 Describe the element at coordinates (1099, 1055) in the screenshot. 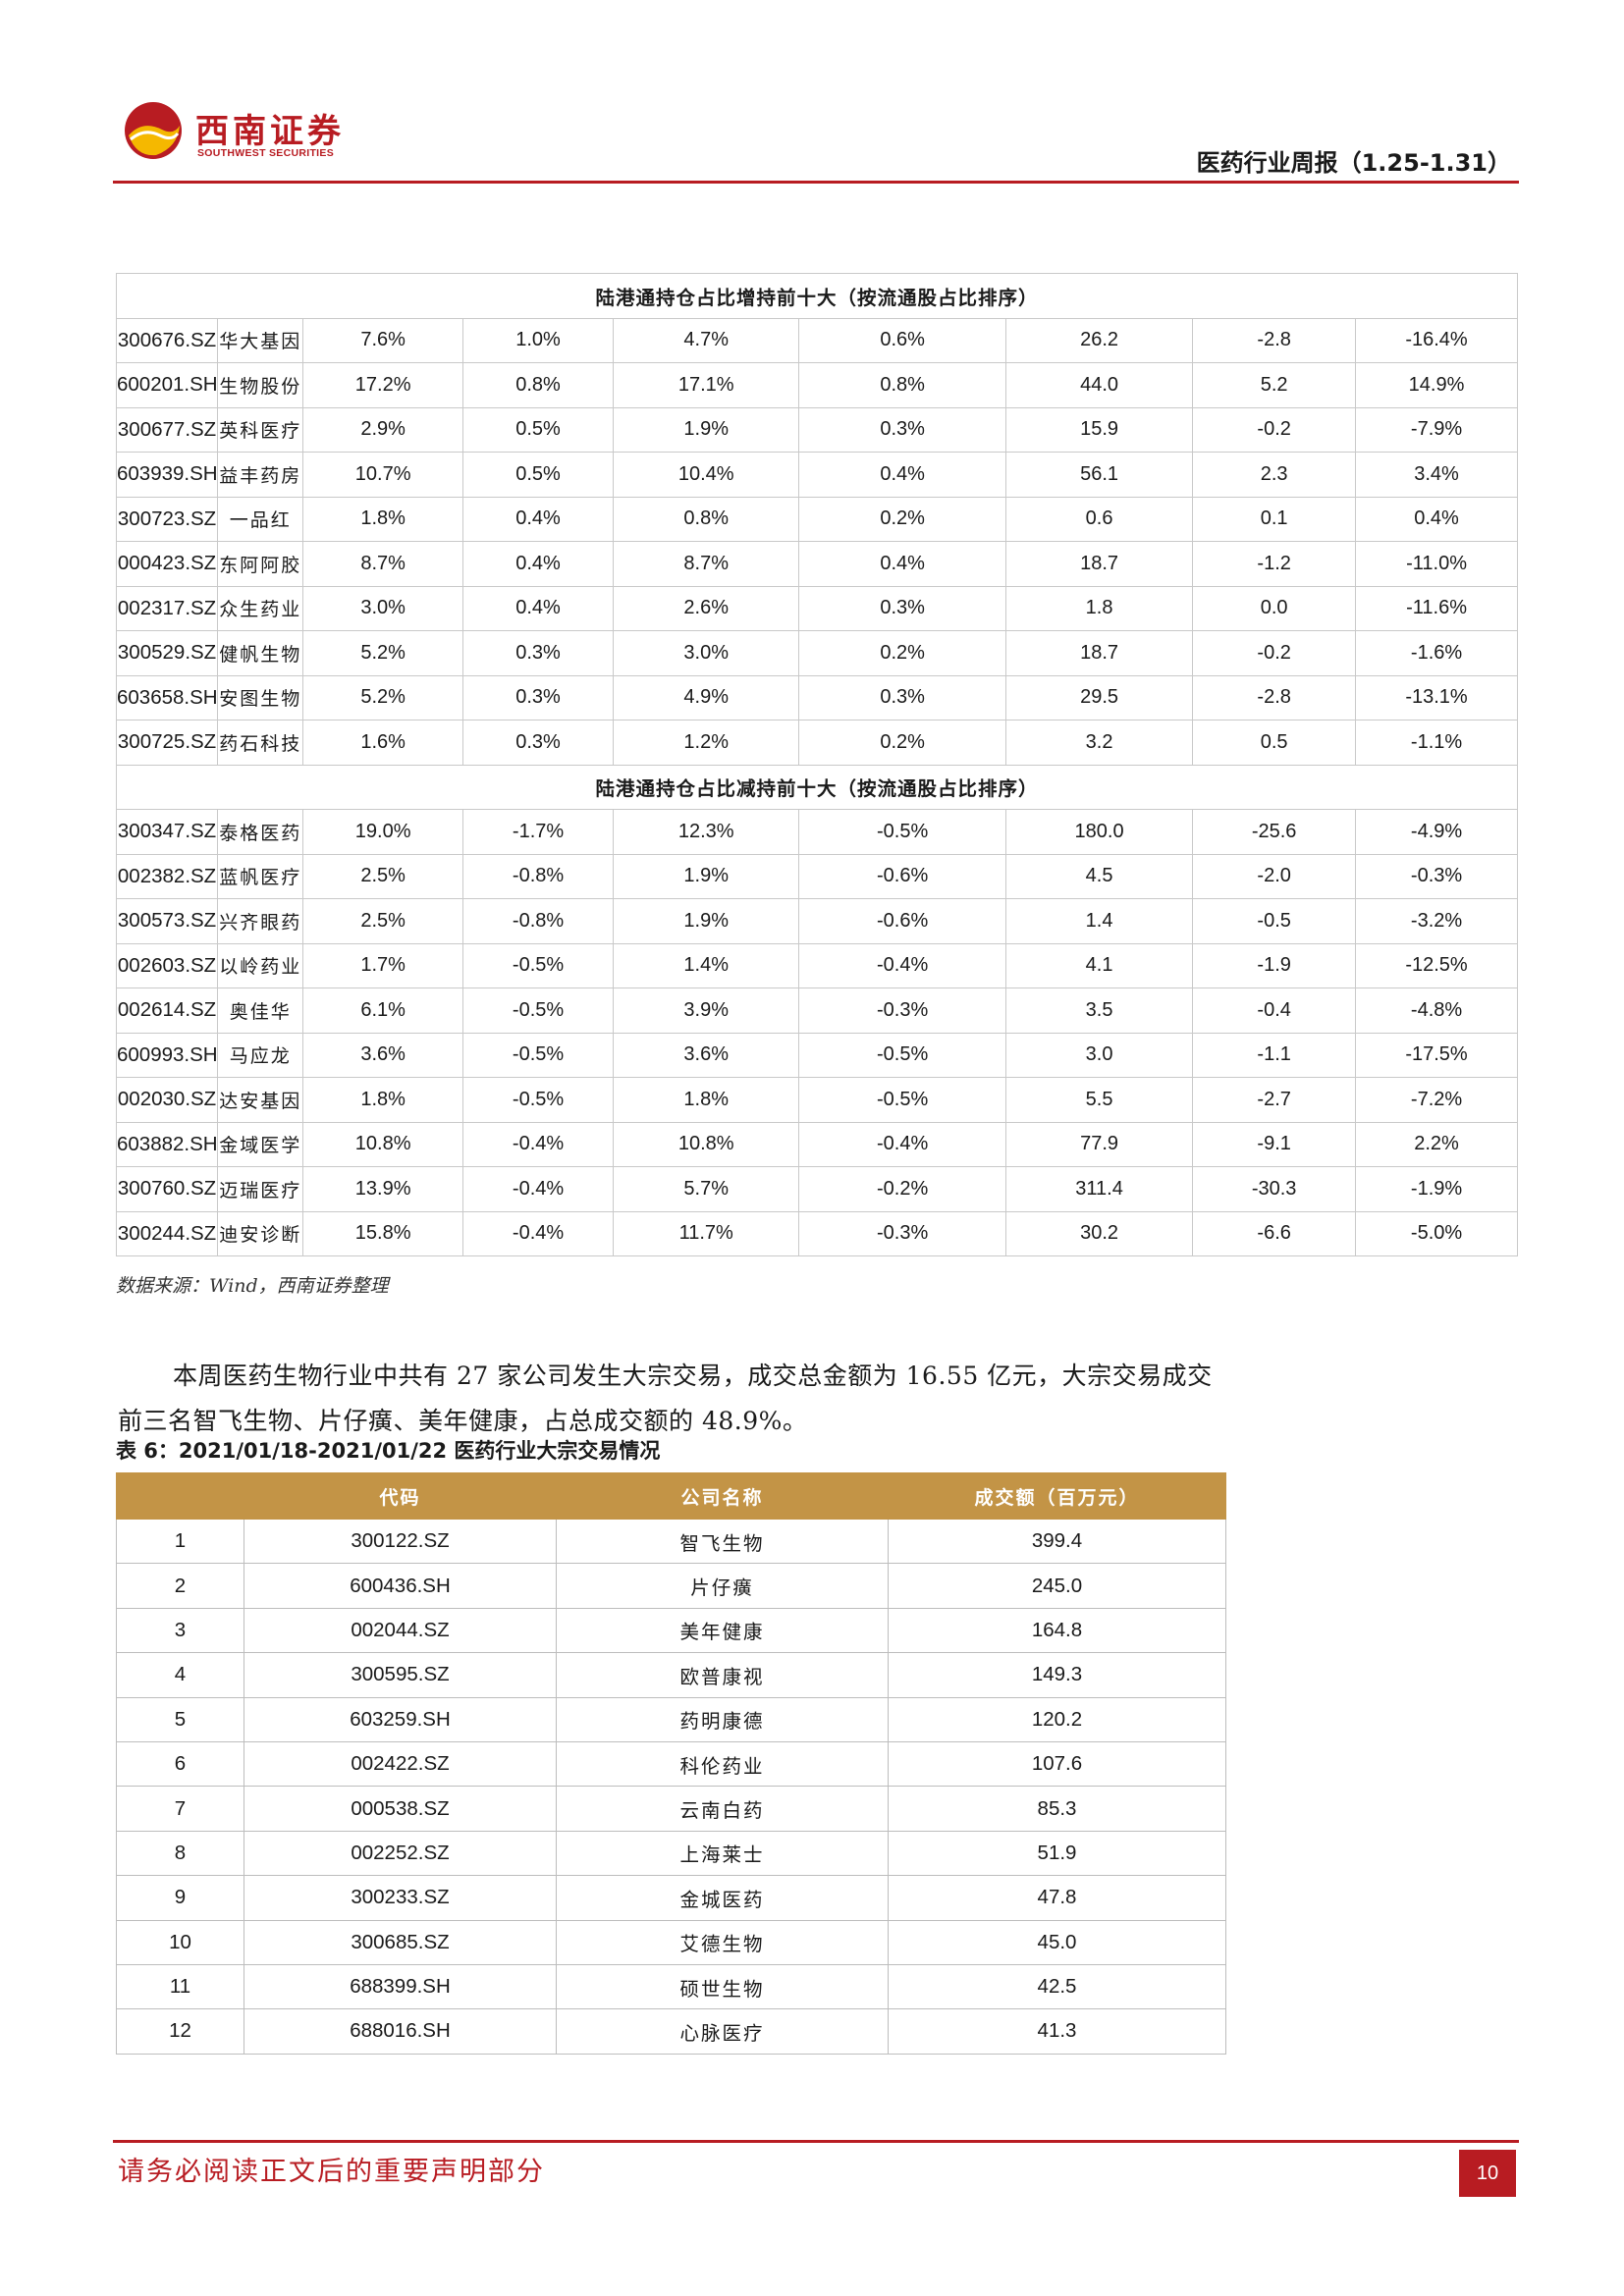

I see `data-cell: 3.0` at that location.